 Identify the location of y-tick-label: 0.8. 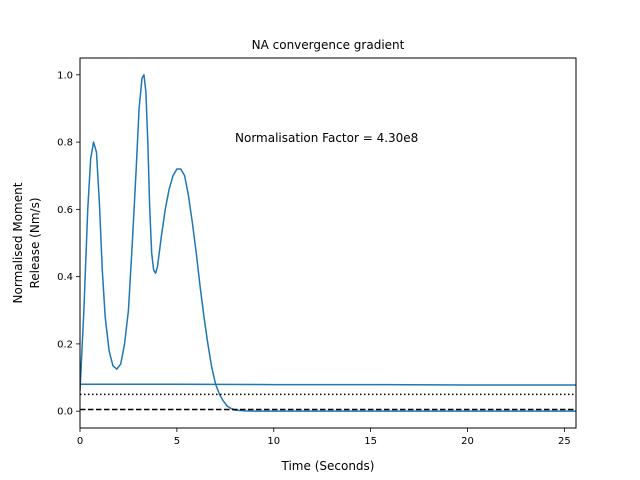
(65, 143).